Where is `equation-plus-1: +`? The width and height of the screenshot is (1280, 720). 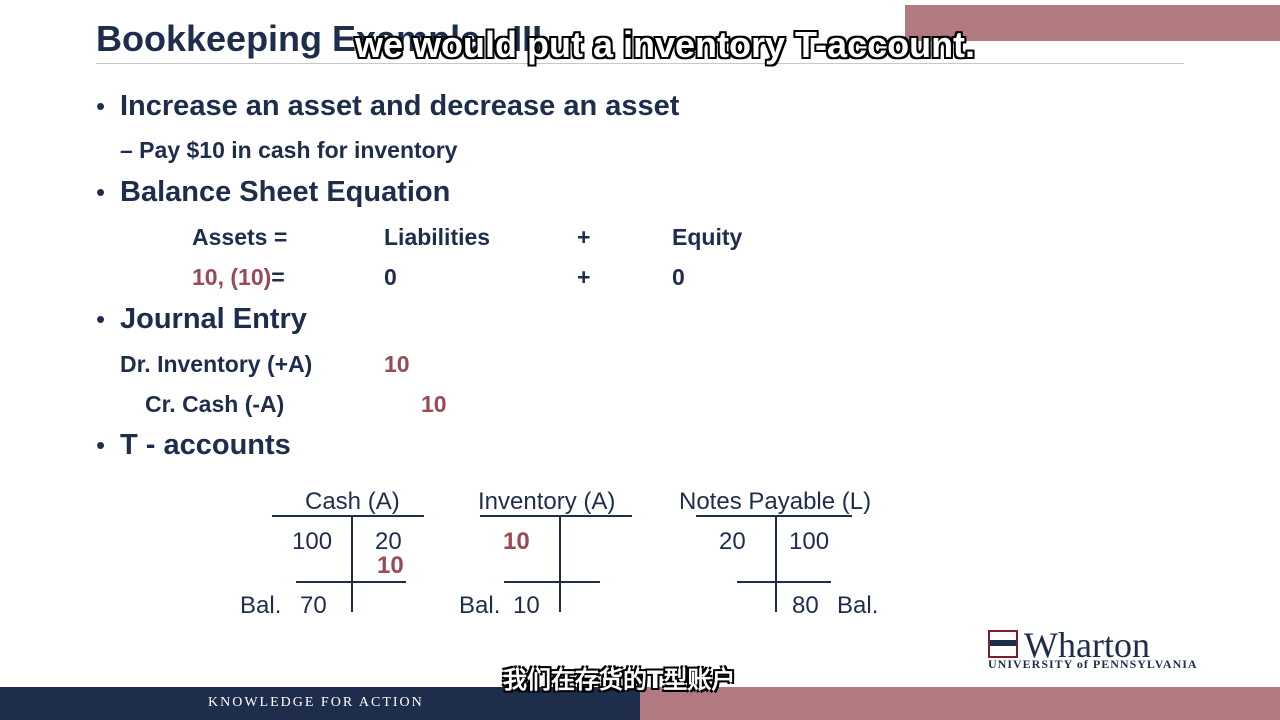
equation-plus-1: + is located at coordinates (584, 237).